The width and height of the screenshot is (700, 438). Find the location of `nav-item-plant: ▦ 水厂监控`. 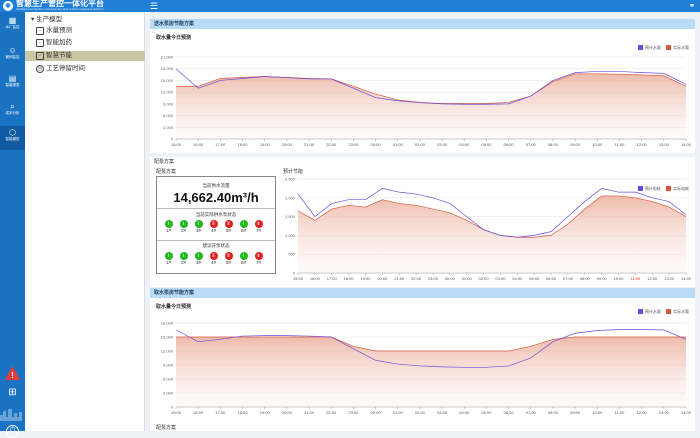

nav-item-plant: ▦ 水厂监控 is located at coordinates (12, 24).